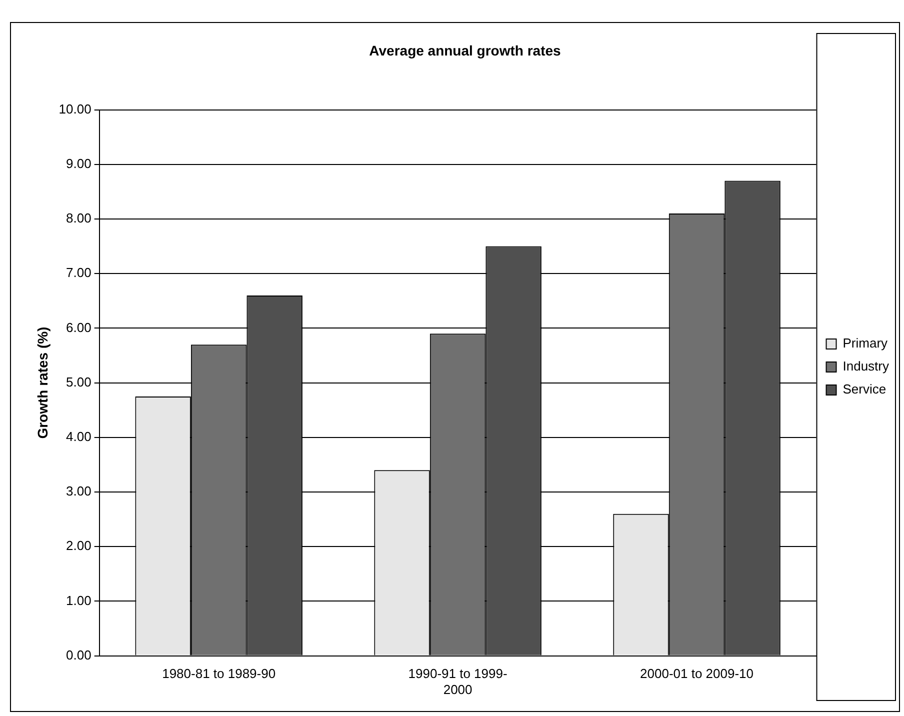 Image resolution: width=904 pixels, height=716 pixels. Describe the element at coordinates (458, 681) in the screenshot. I see `x-tick-label: 1990-91 to 1999-2000` at that location.